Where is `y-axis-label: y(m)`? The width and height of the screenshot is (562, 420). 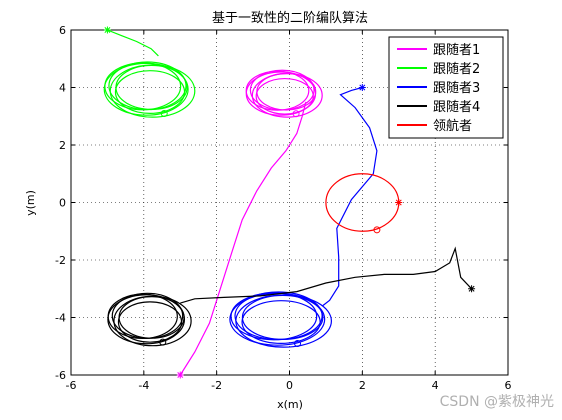
y-axis-label: y(m) is located at coordinates (30, 203).